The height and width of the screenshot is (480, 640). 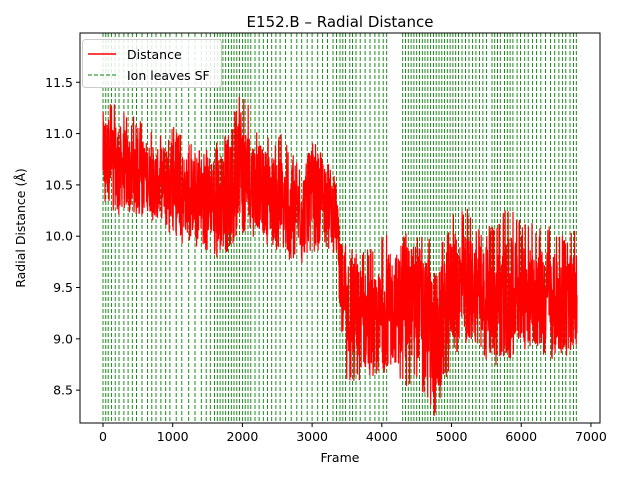 What do you see at coordinates (243, 436) in the screenshot?
I see `x-tick-label: 2000` at bounding box center [243, 436].